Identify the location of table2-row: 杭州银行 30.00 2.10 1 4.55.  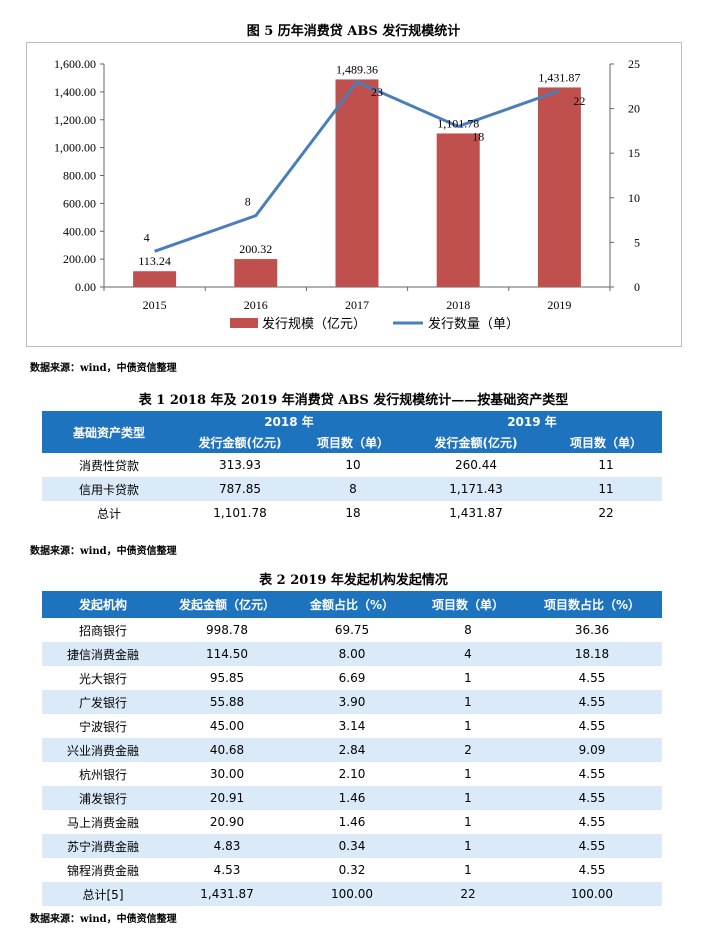
(352, 774).